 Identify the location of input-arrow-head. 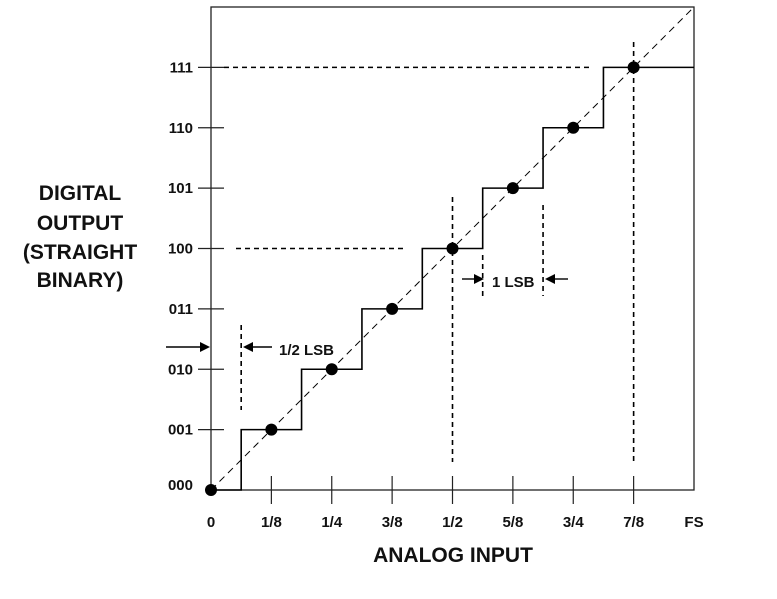
(205, 347).